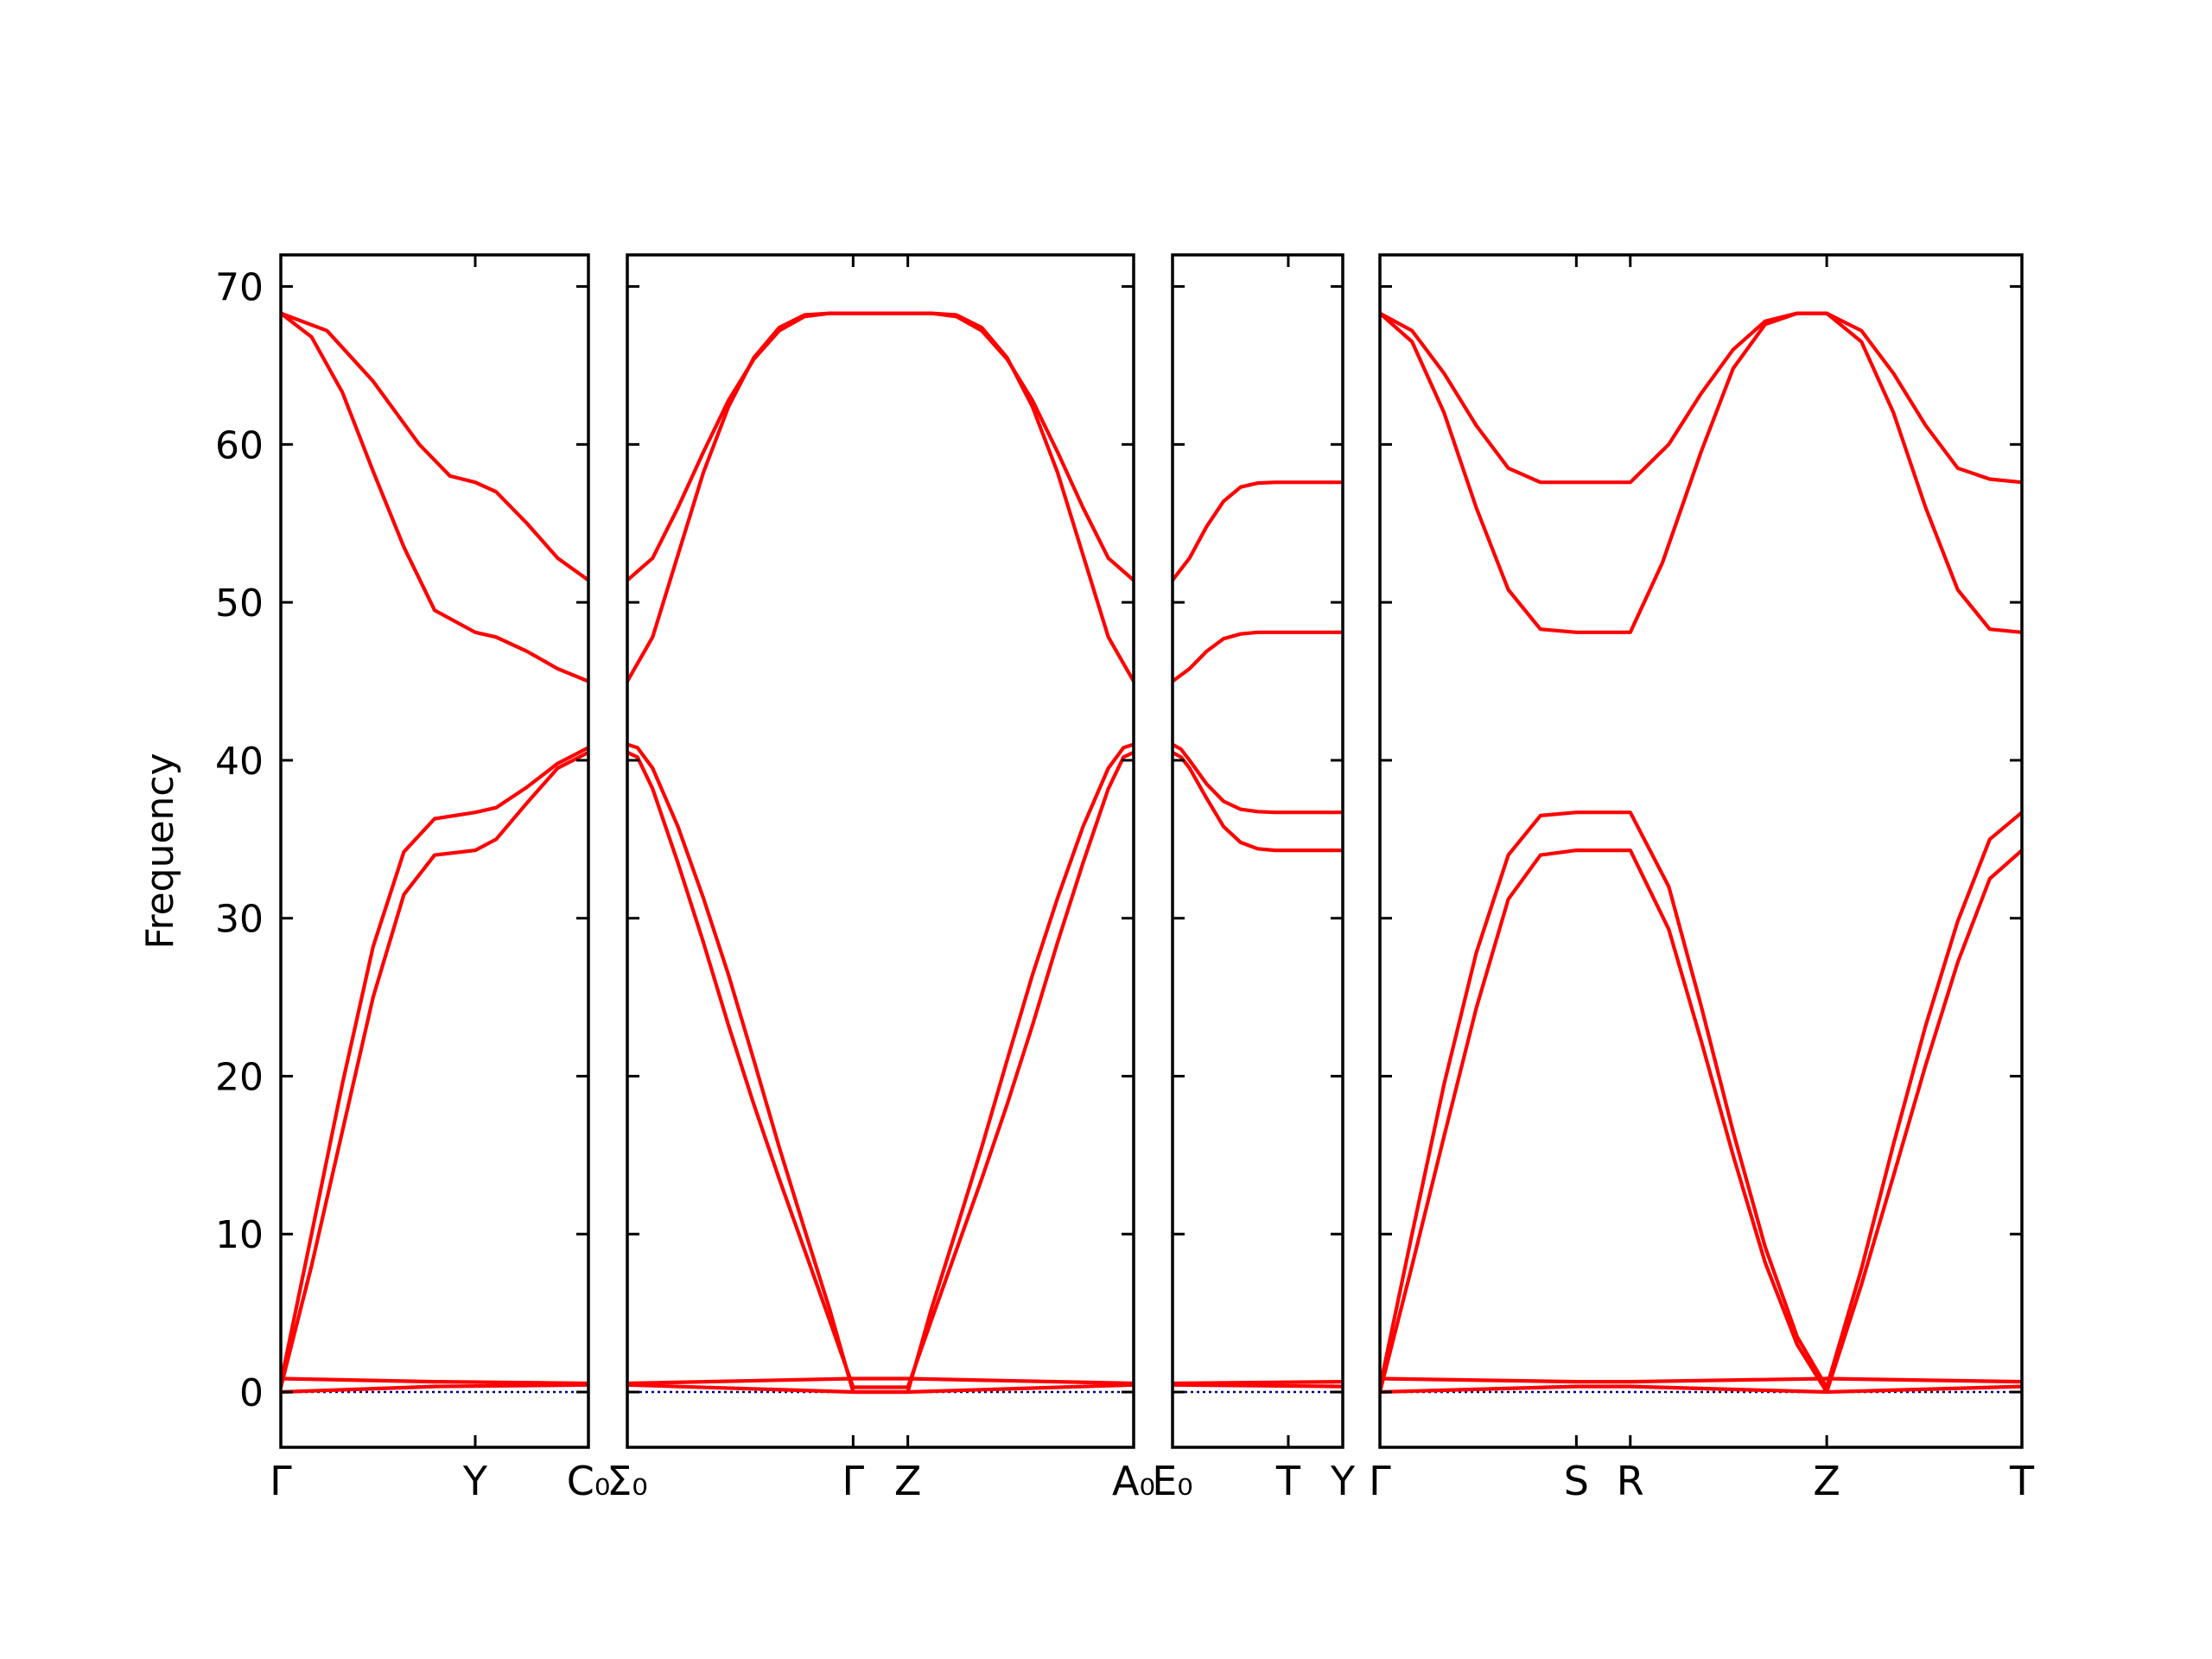 The height and width of the screenshot is (1659, 2212). I want to click on y-tick-label: 40, so click(239, 762).